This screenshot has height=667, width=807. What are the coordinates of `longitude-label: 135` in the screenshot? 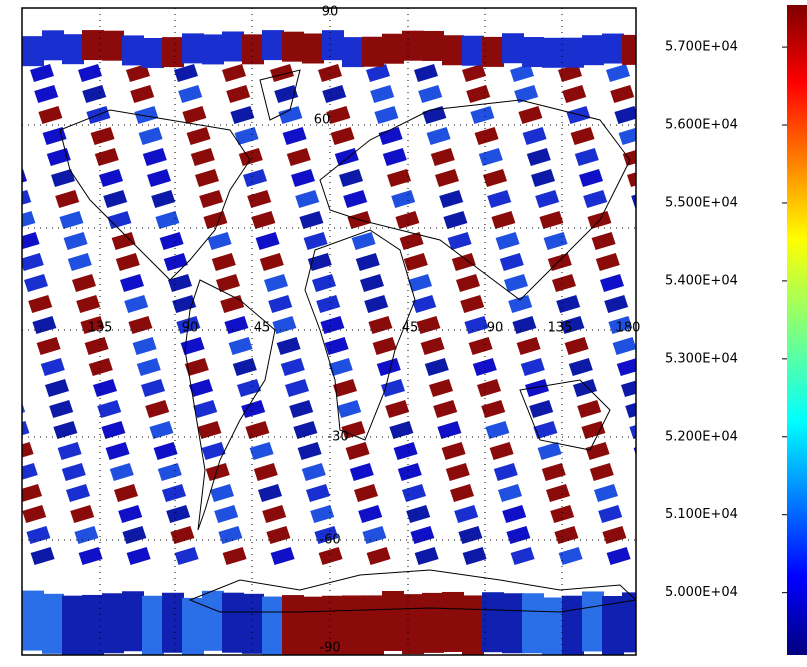 It's located at (100, 328).